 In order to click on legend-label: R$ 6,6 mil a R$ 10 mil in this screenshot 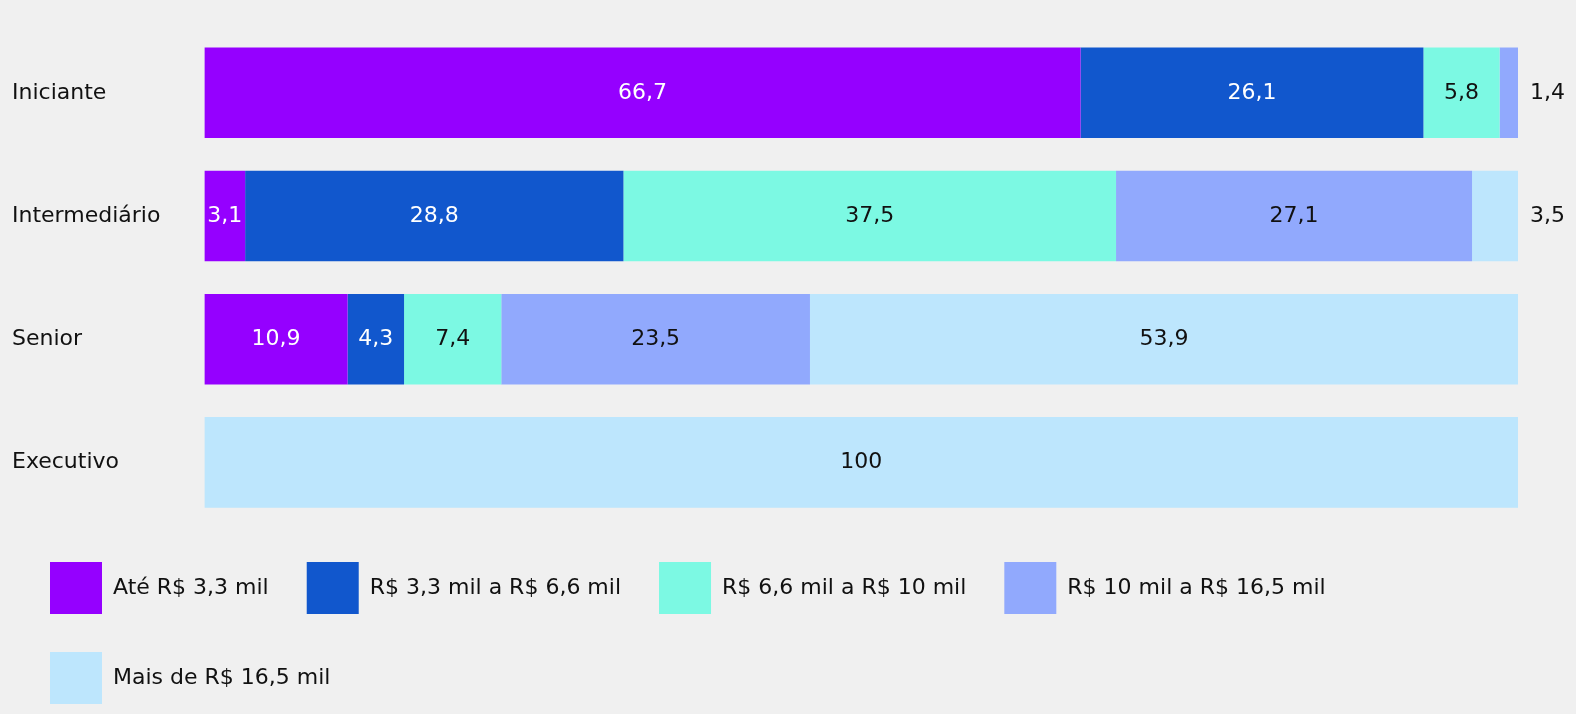, I will do `click(844, 586)`.